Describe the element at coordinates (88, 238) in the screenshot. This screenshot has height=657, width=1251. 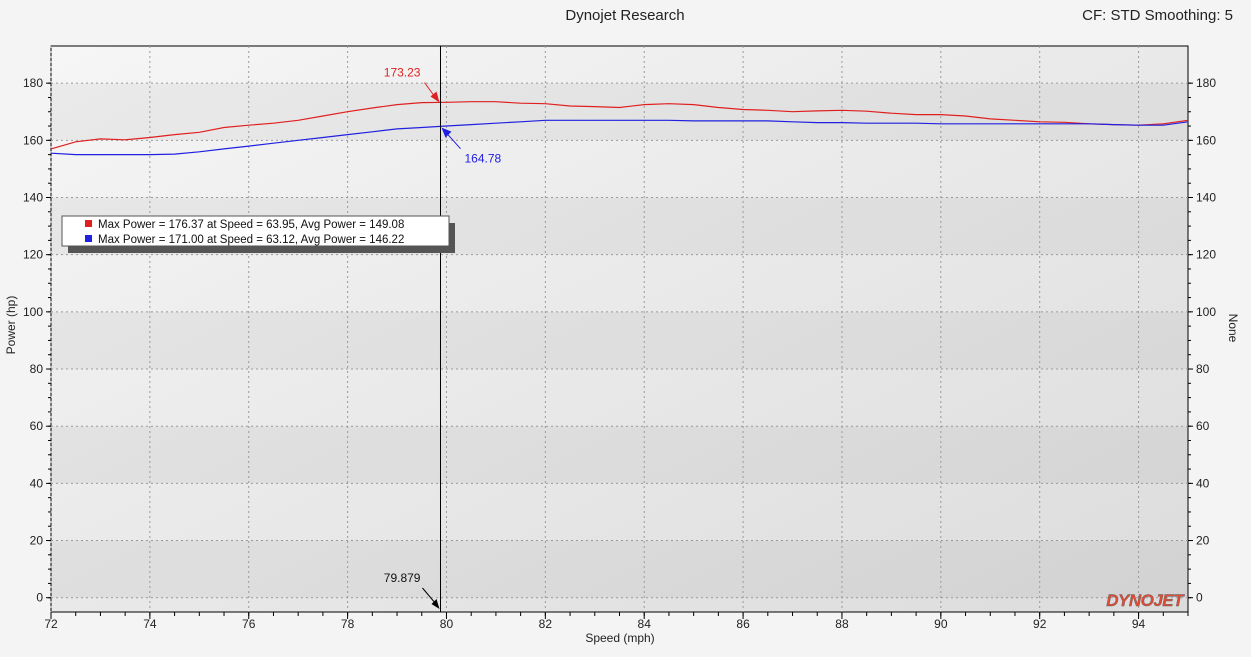
I see `legend-swatch-blue` at that location.